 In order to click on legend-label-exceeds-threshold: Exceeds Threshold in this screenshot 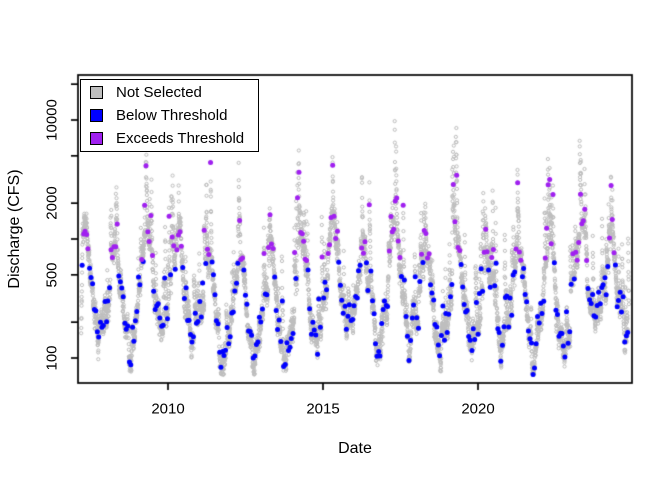, I will do `click(180, 138)`.